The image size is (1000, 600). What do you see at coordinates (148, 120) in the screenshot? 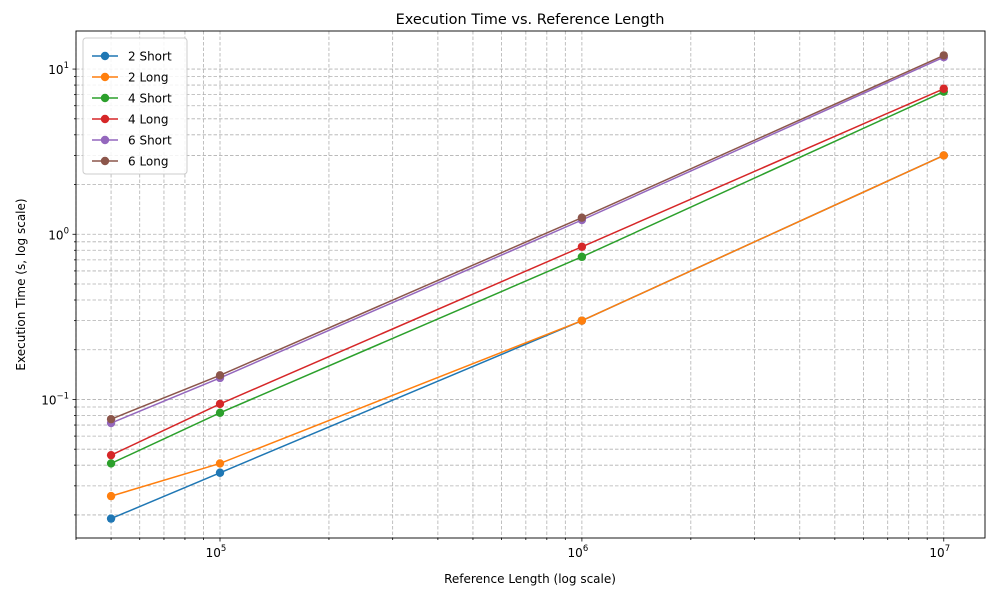
I see `legend-label: 4 Long` at bounding box center [148, 120].